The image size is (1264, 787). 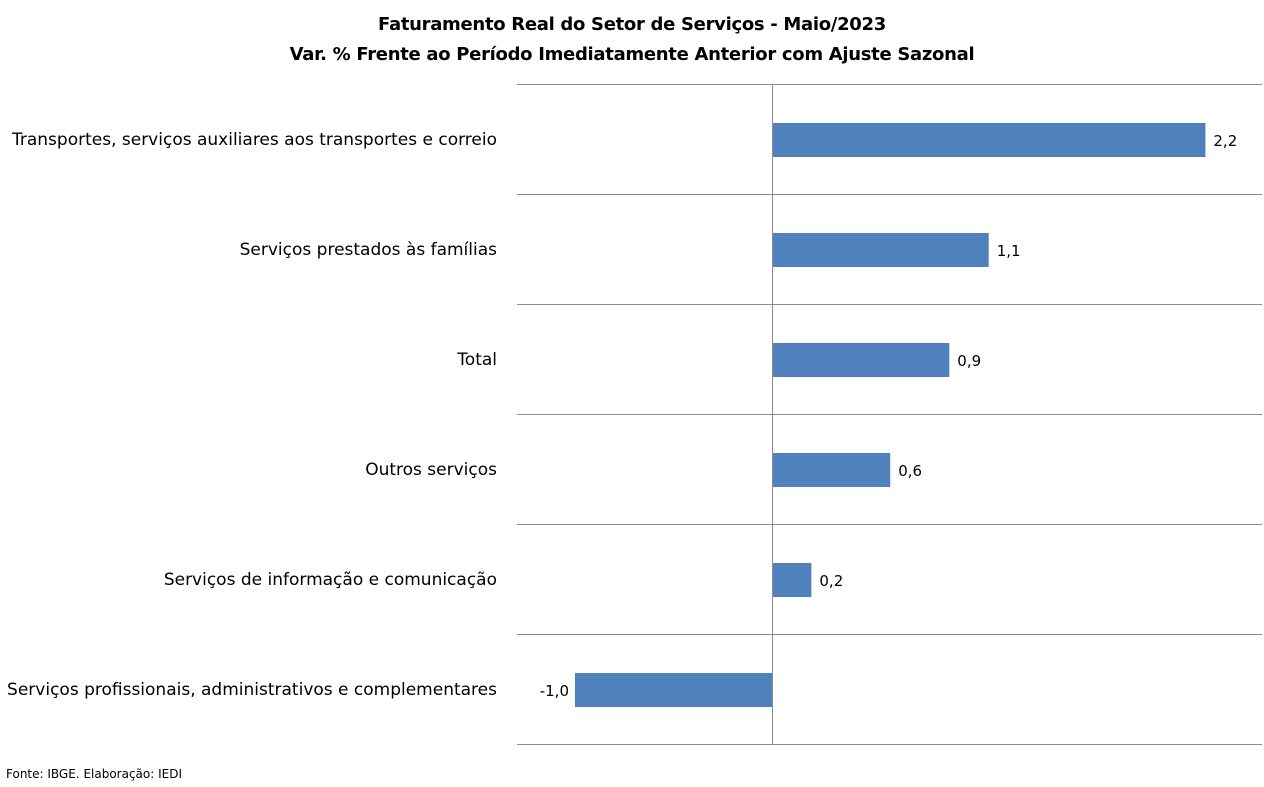 I want to click on data-label: 0,2, so click(x=831, y=581).